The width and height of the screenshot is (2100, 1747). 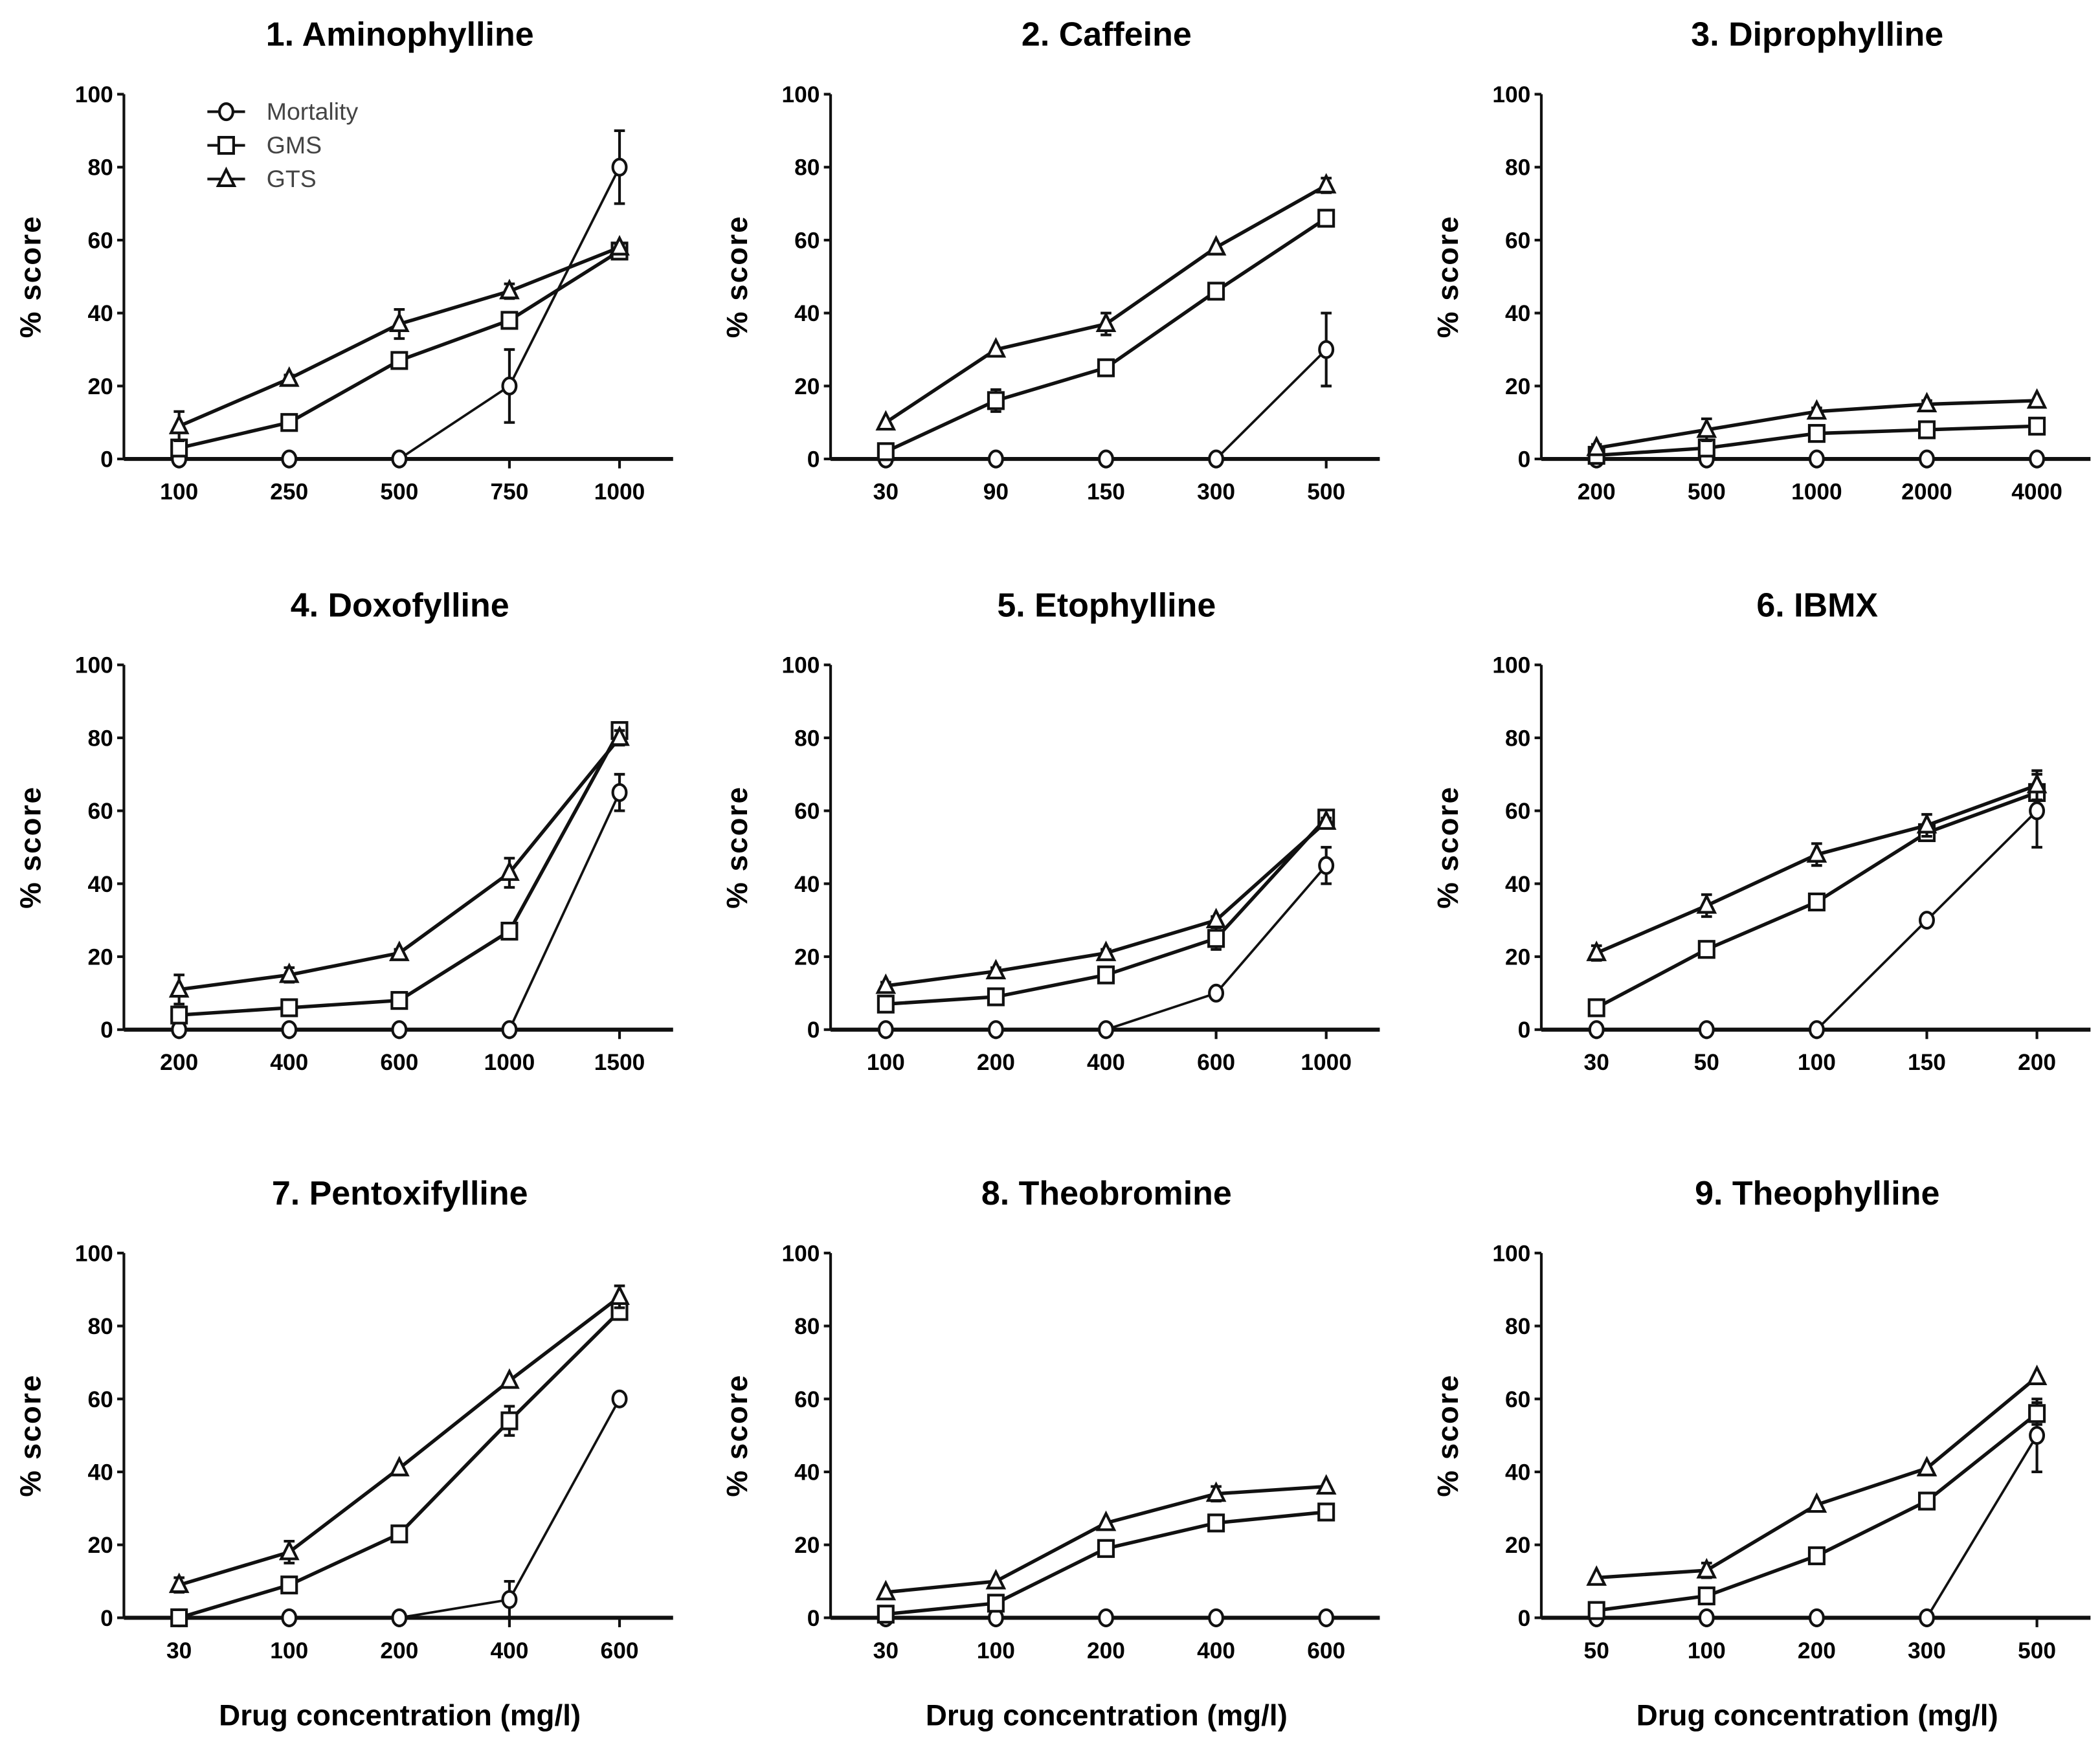 I want to click on x-tick-label: 250, so click(x=289, y=491).